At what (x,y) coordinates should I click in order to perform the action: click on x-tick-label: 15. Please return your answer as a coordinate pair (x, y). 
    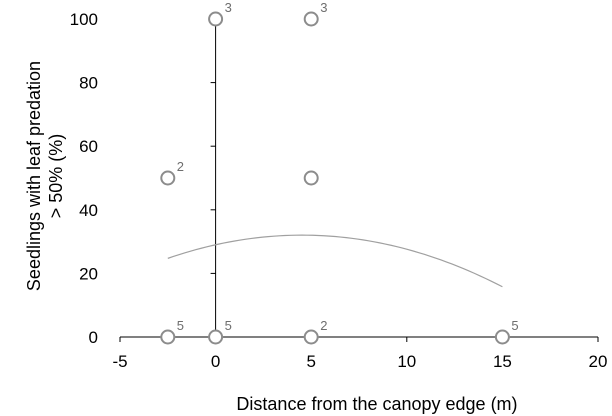
    Looking at the image, I should click on (502, 361).